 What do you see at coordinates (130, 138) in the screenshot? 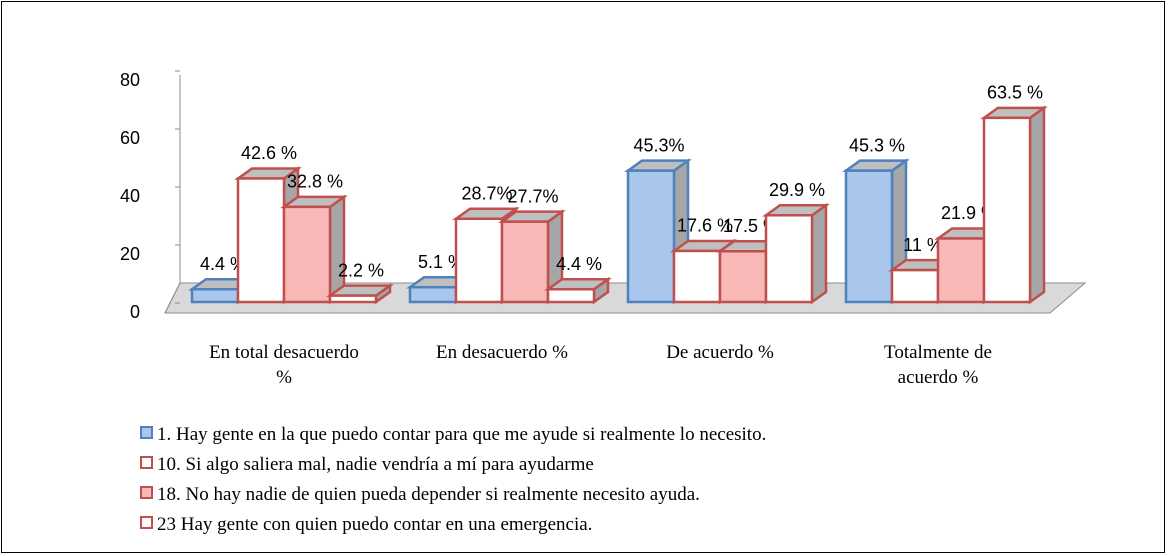
I see `y-tick-label: 60` at bounding box center [130, 138].